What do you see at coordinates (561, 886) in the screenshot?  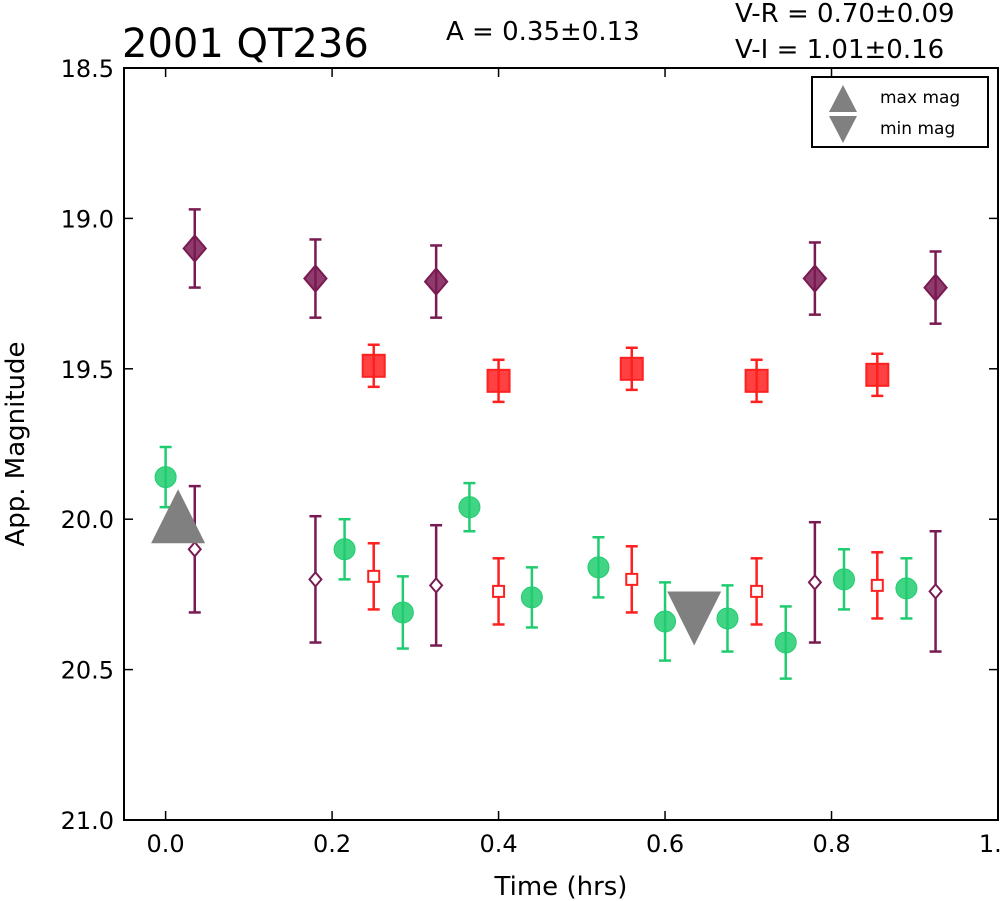 I see `x-axis-label: Time (hrs)` at bounding box center [561, 886].